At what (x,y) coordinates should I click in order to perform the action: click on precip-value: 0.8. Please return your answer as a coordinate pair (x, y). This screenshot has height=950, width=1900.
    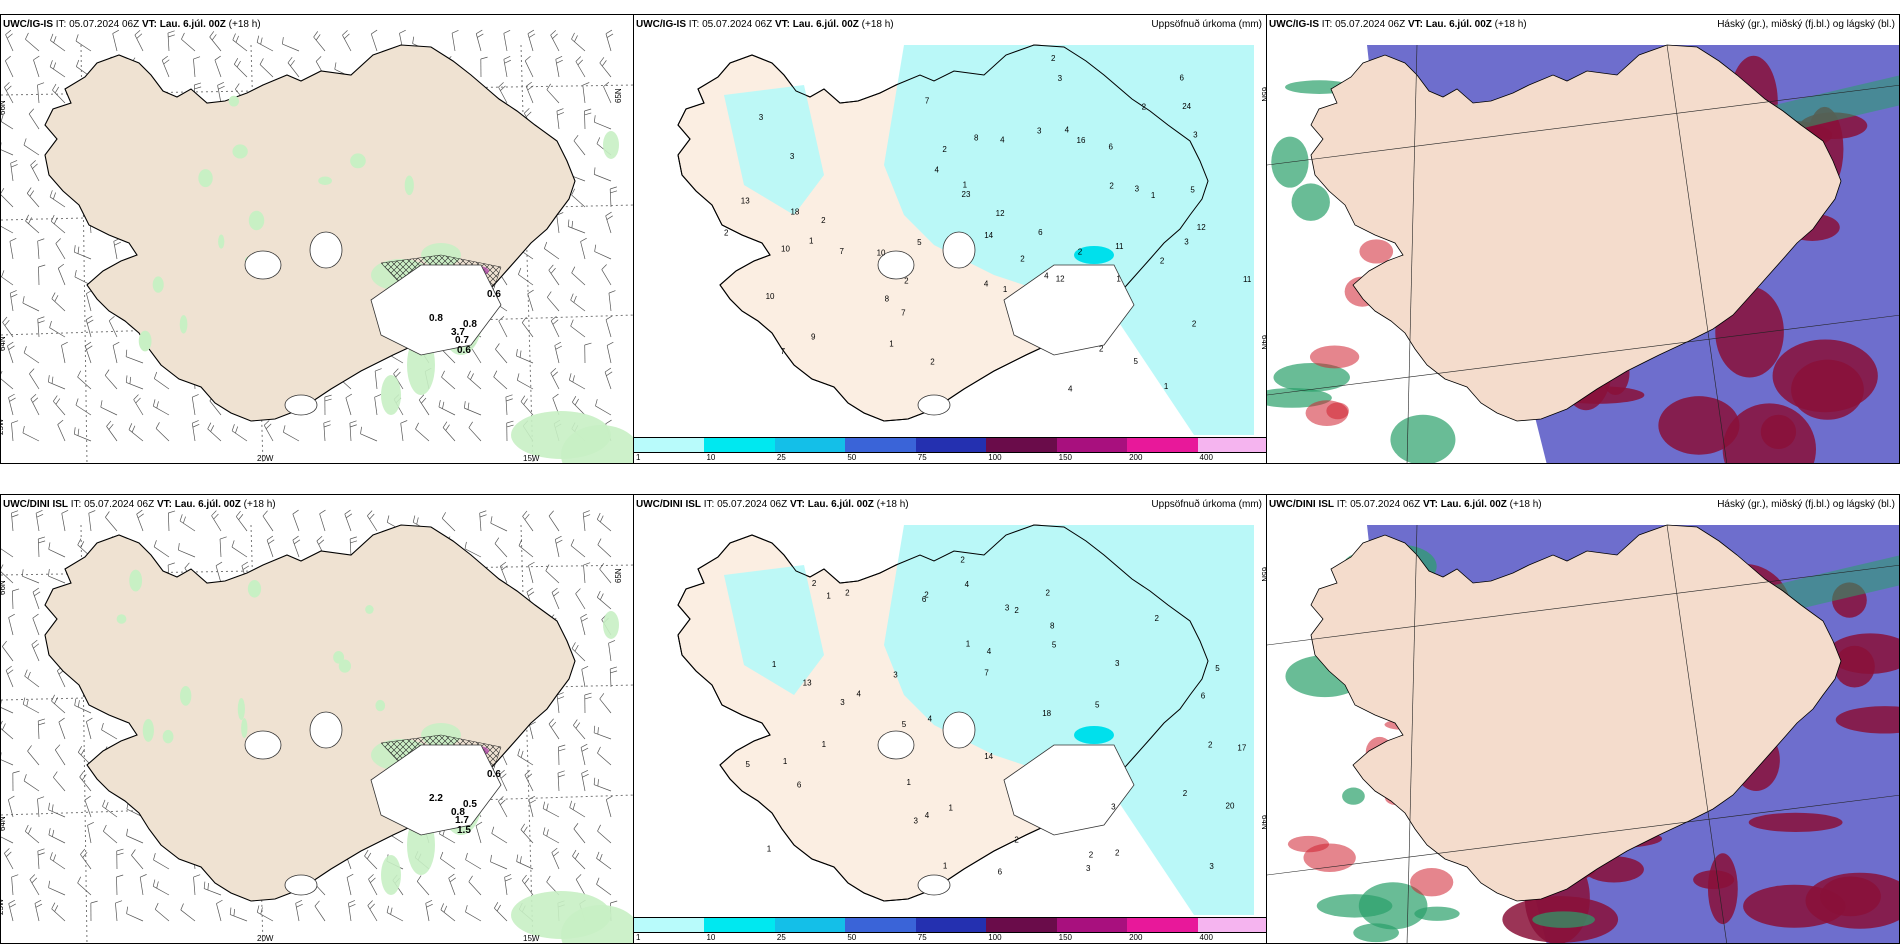
    Looking at the image, I should click on (470, 324).